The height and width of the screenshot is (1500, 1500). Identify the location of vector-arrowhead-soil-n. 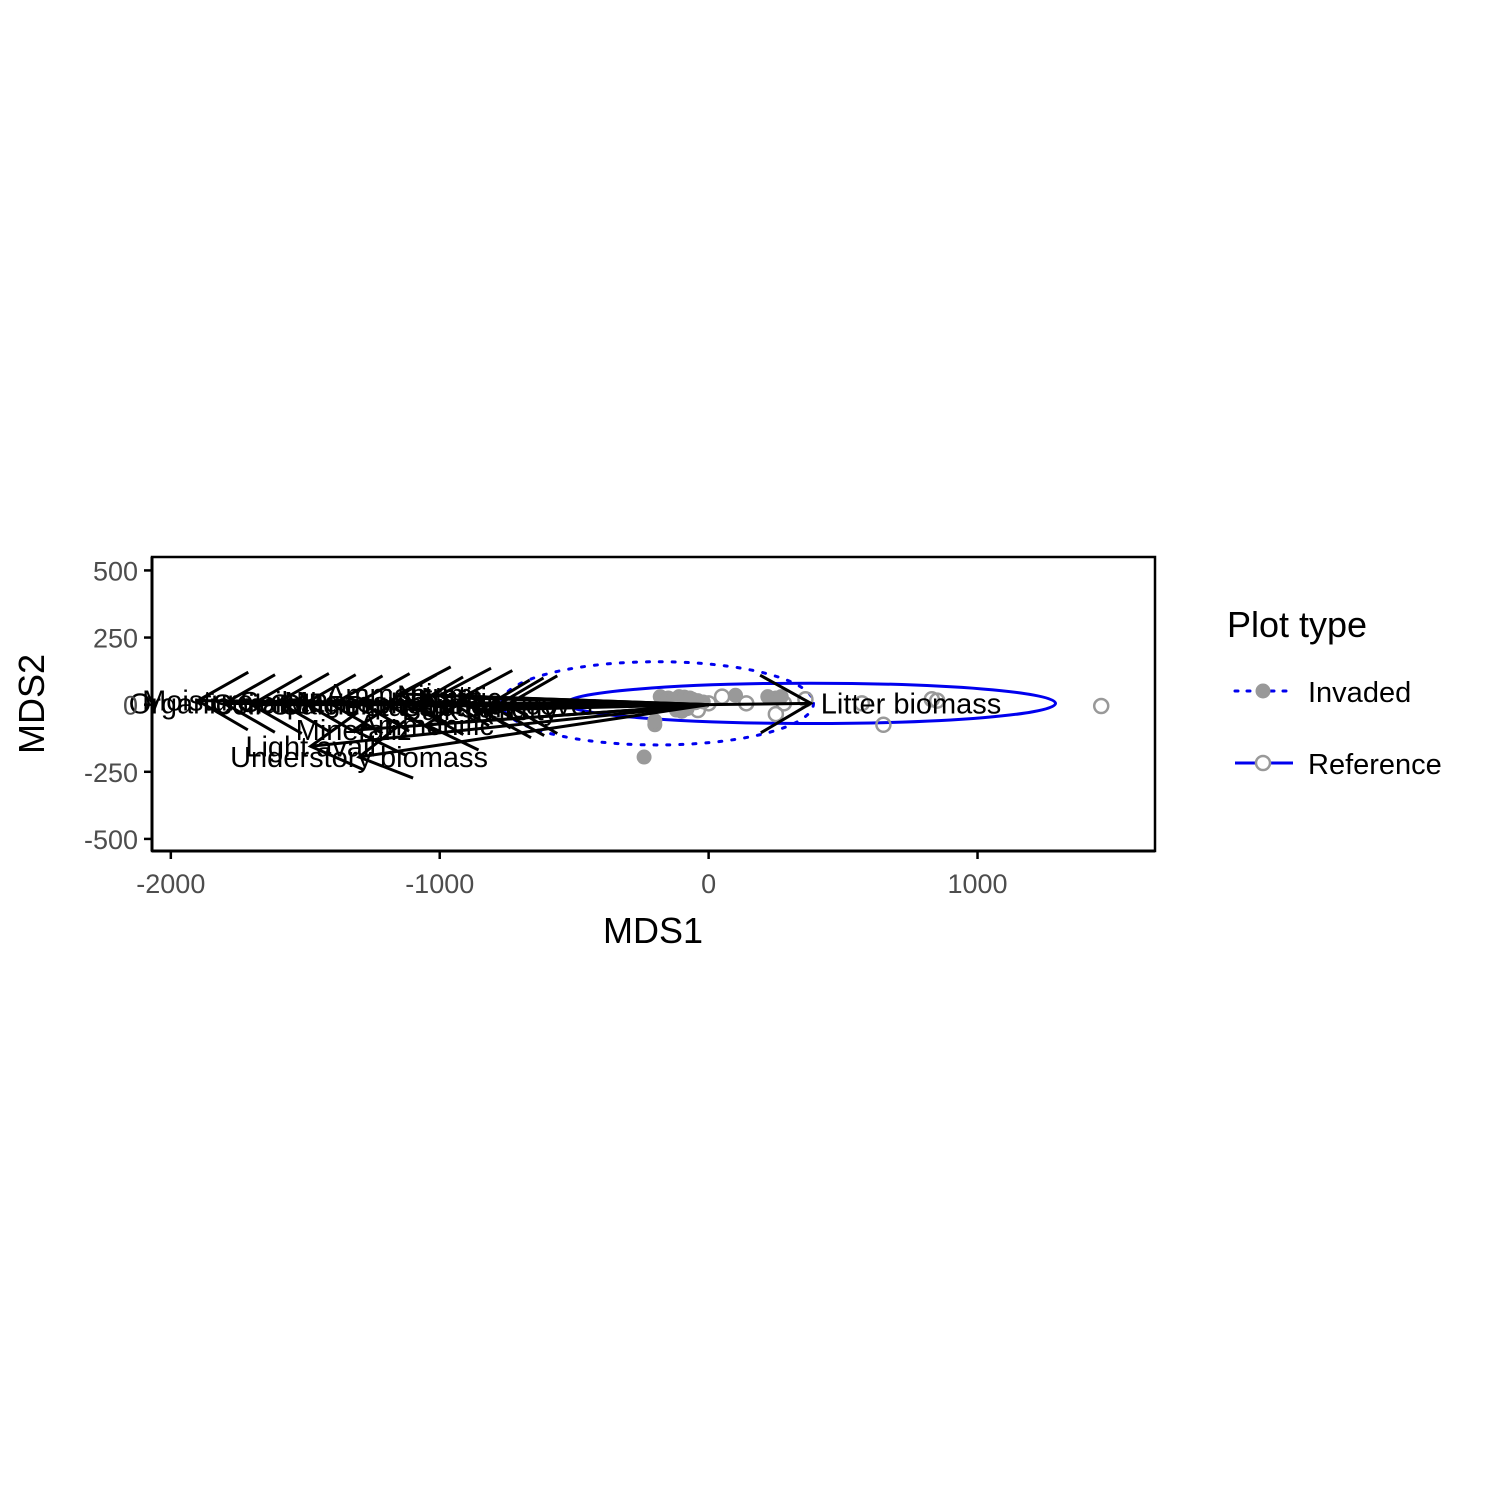
(302, 702).